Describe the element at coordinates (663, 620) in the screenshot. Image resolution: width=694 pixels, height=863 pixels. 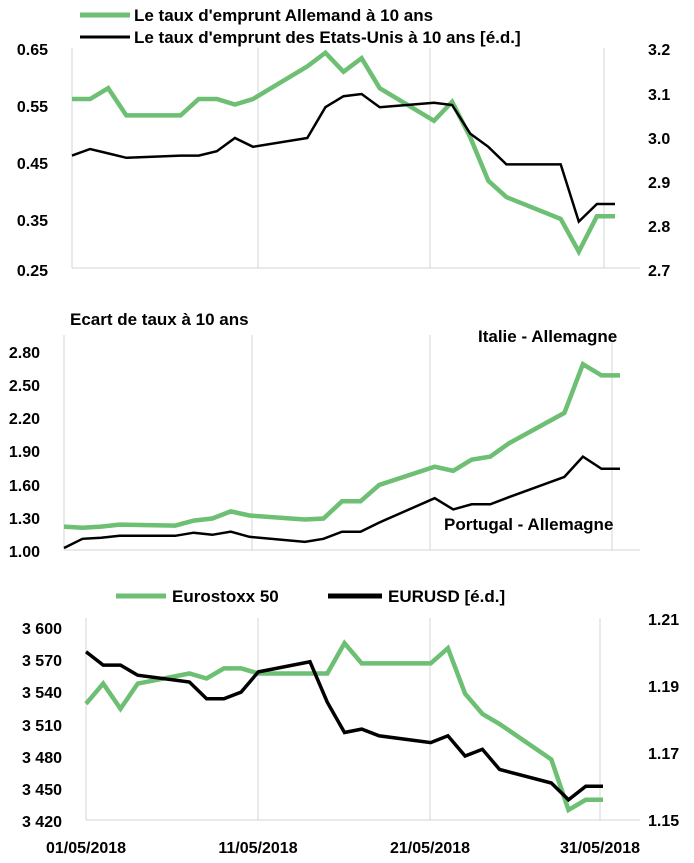
I see `p3-ytick-right: 1.21` at that location.